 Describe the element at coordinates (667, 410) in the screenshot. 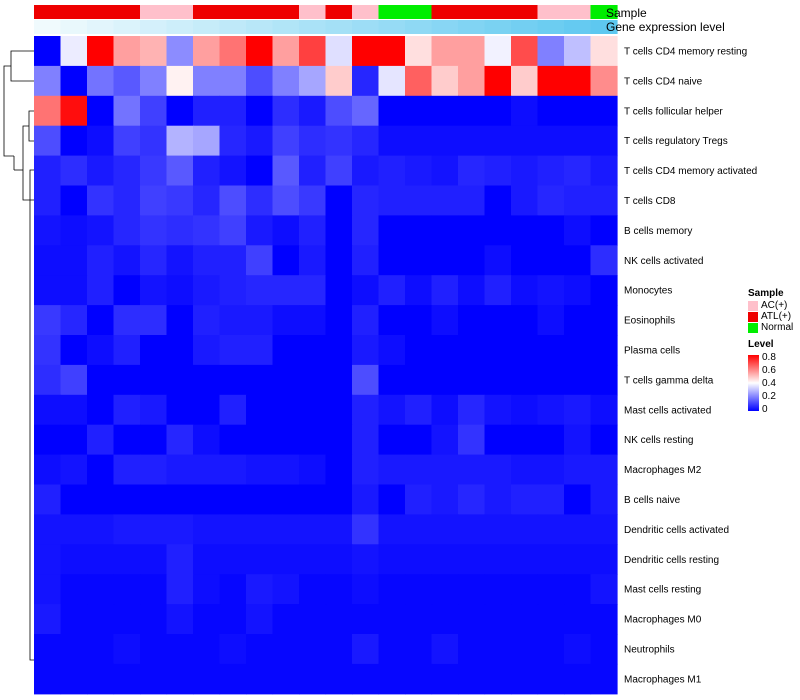

I see `row-label: Mast cells activated` at that location.